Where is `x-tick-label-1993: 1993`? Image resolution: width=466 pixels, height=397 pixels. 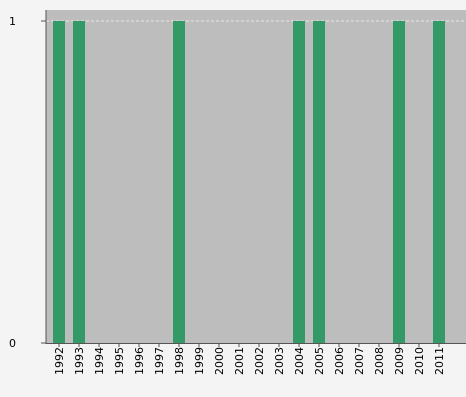 x-tick-label-1993: 1993 is located at coordinates (79, 361).